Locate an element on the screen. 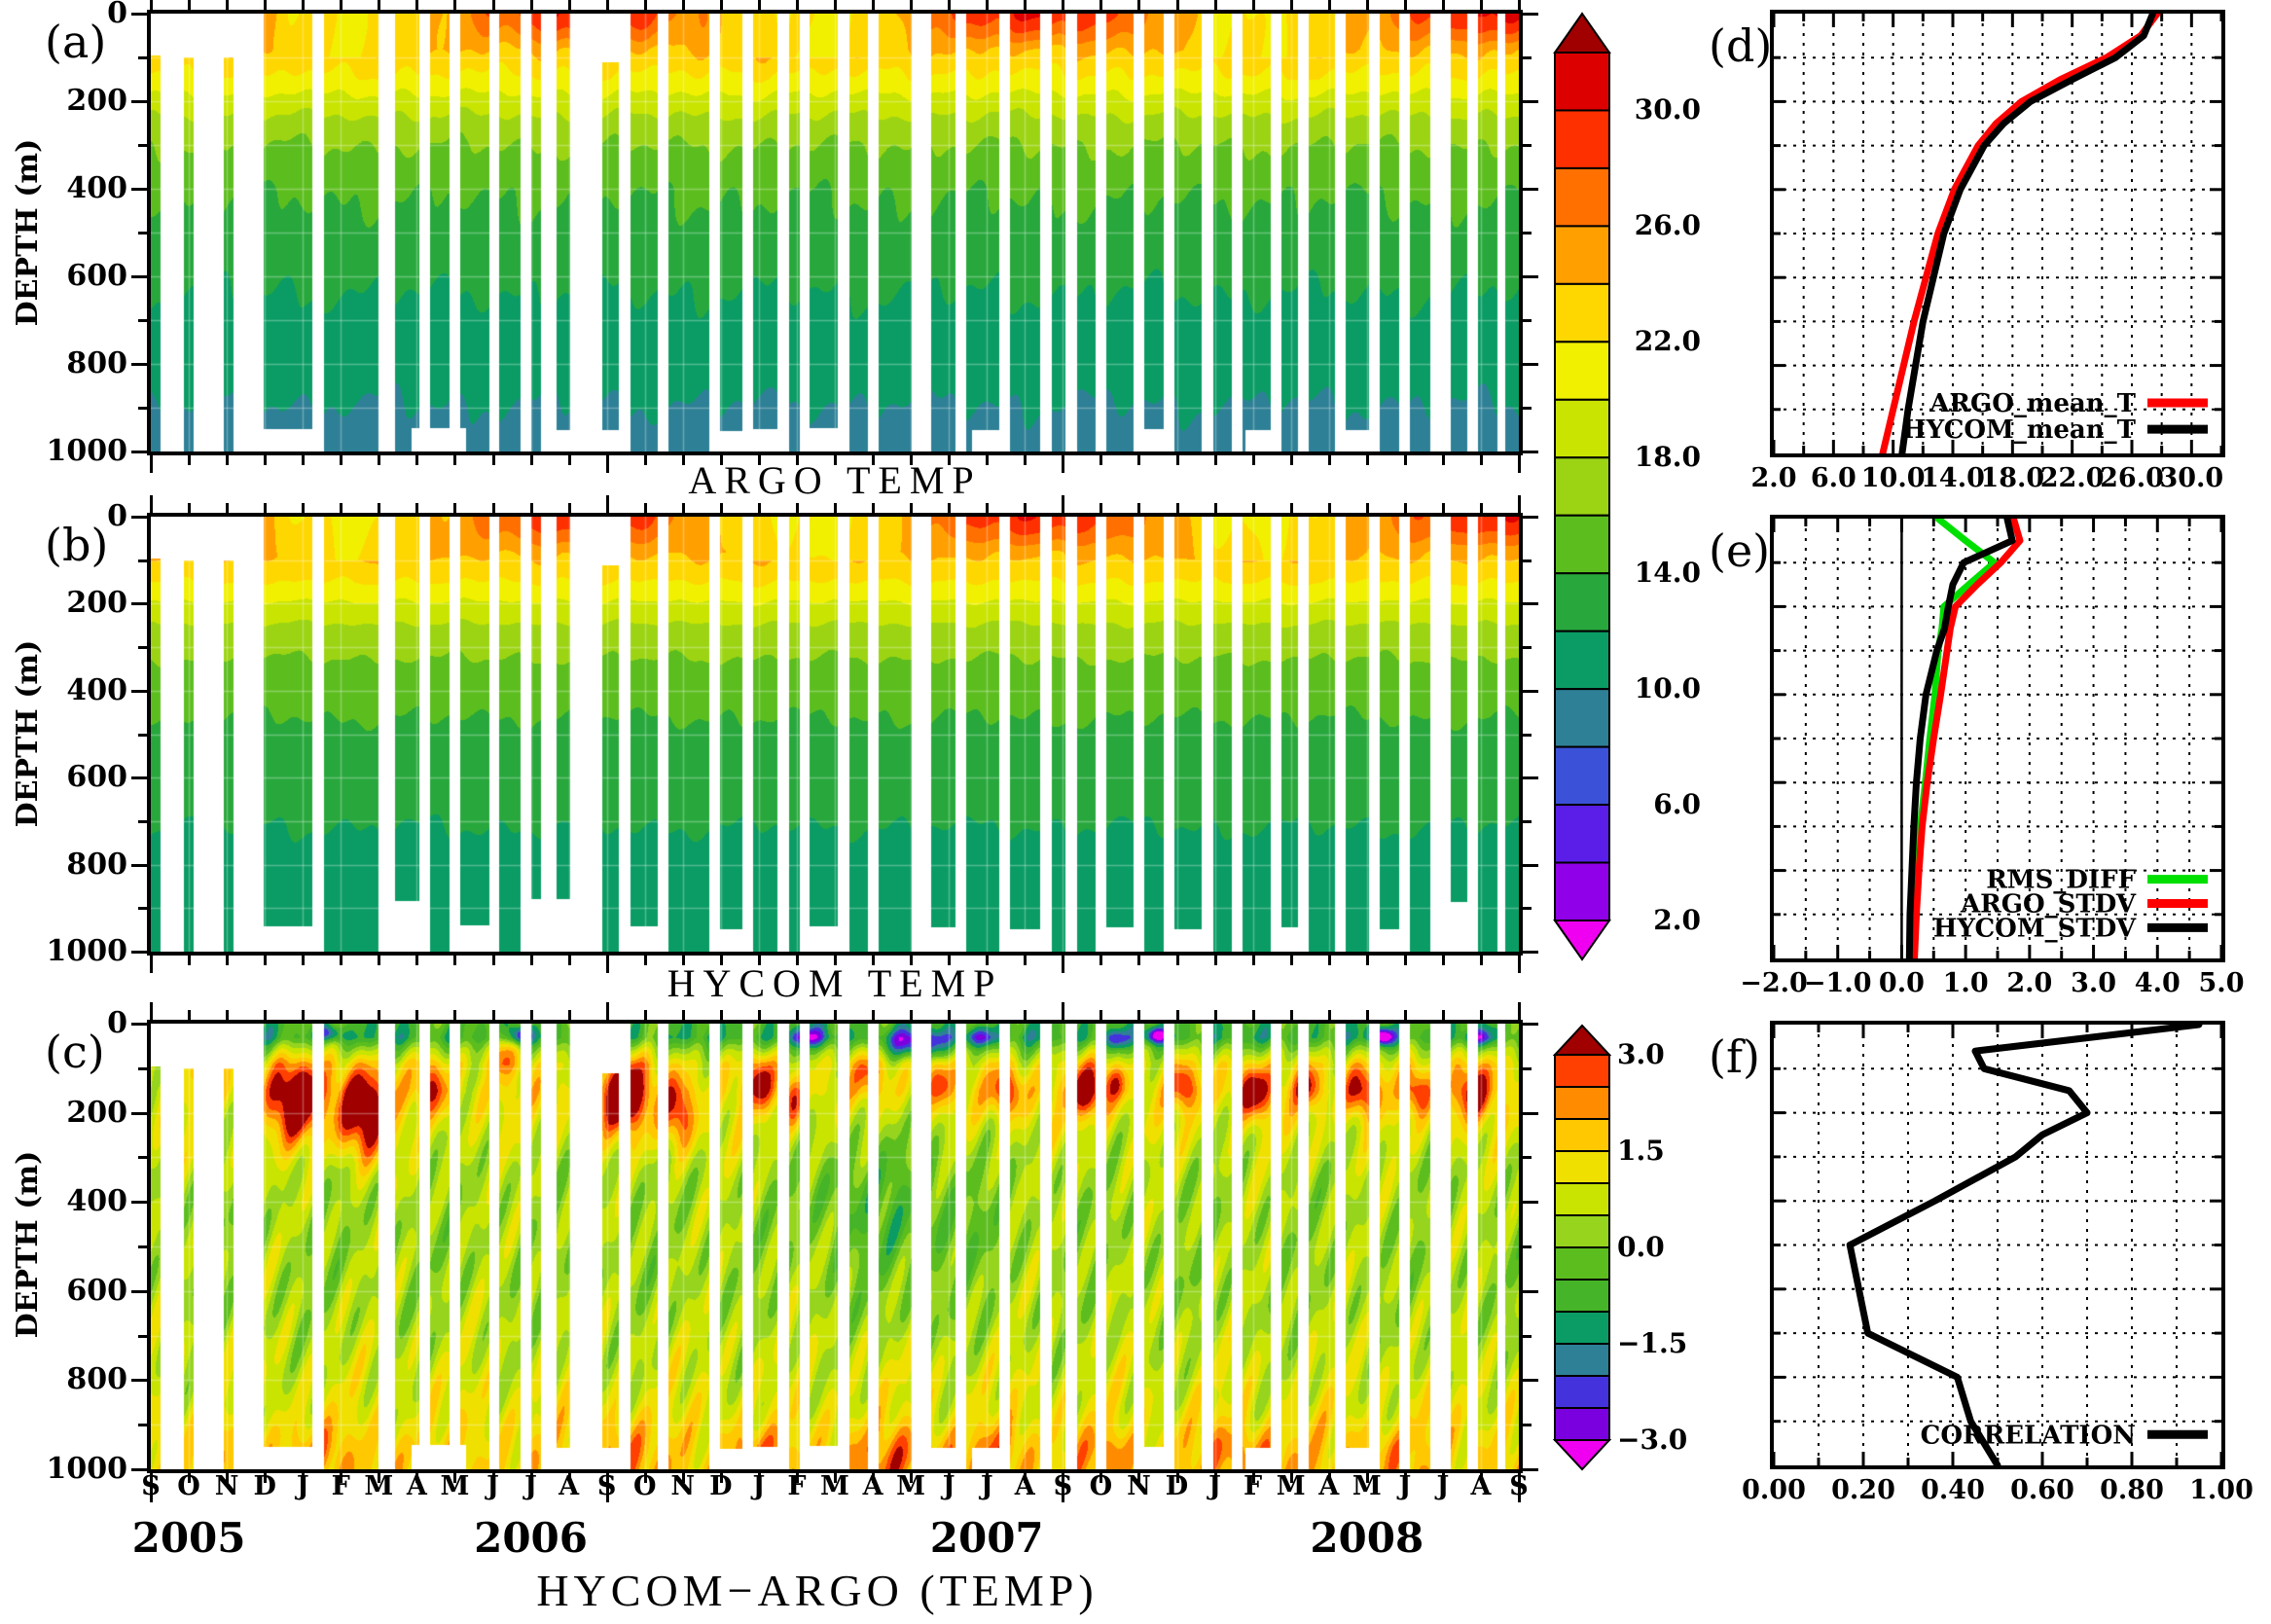 The image size is (2271, 1624). argo-mean-t-curve is located at coordinates (2020, 233).